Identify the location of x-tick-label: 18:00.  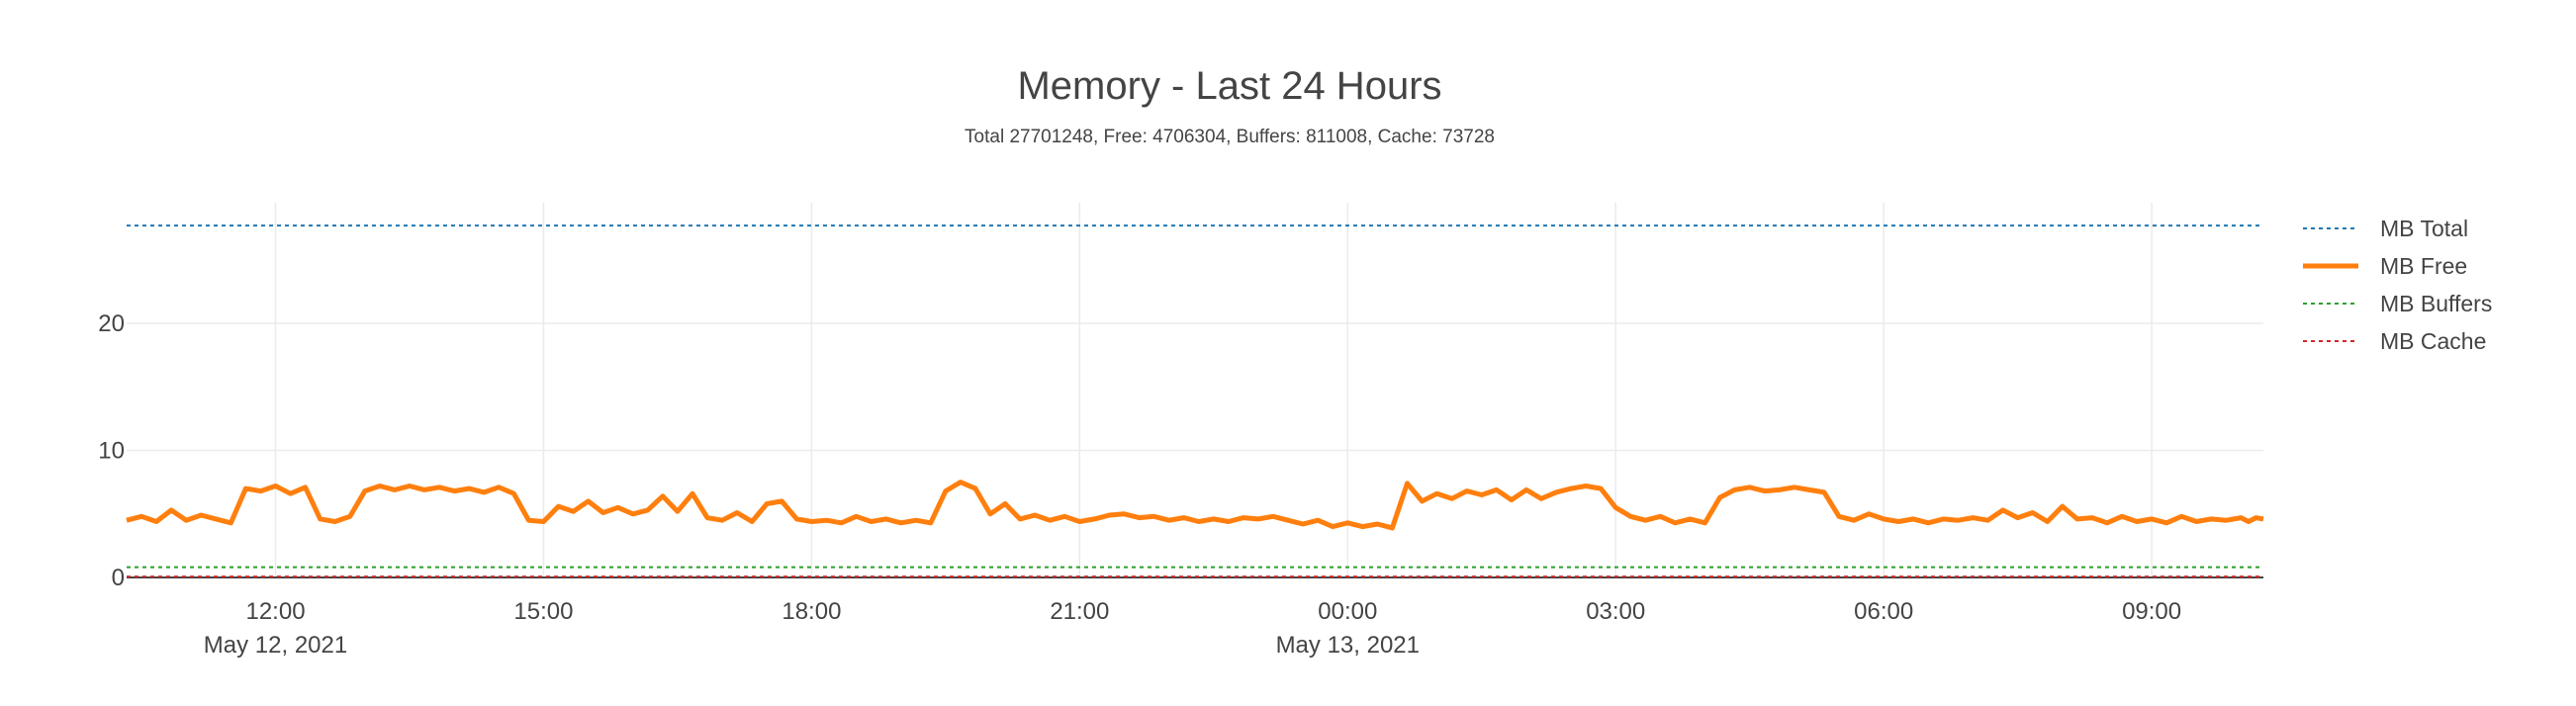
(812, 611).